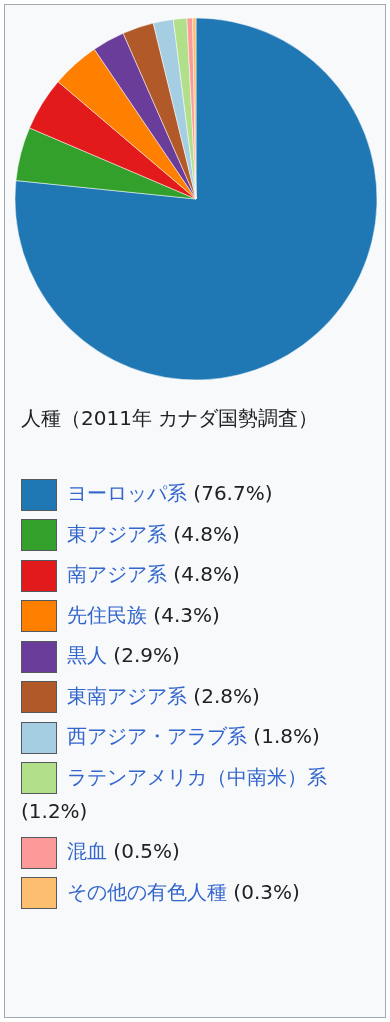  I want to click on legend-label: ラテンアメリカ（中南米）系, so click(197, 776).